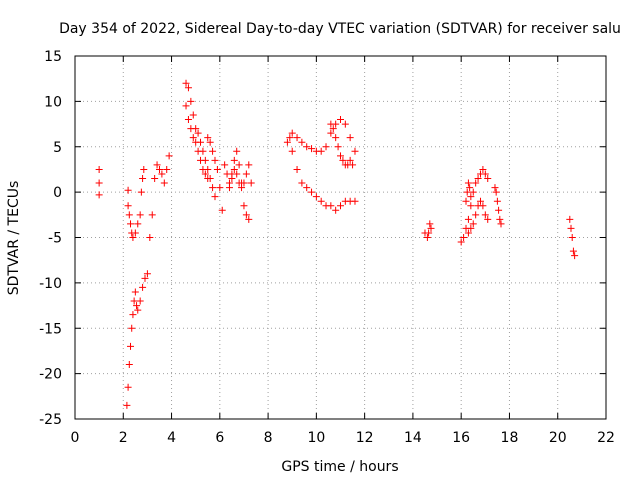 Image resolution: width=640 pixels, height=480 pixels. I want to click on x-tick-label: 14, so click(413, 438).